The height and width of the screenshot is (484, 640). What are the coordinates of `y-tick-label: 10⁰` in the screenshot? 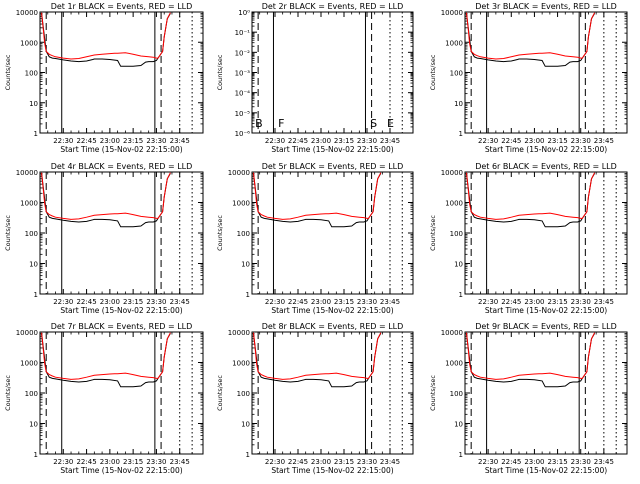 It's located at (244, 13).